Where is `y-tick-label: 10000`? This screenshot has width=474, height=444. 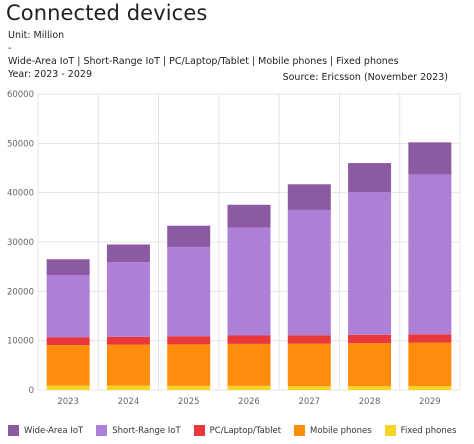
y-tick-label: 10000 is located at coordinates (20, 342).